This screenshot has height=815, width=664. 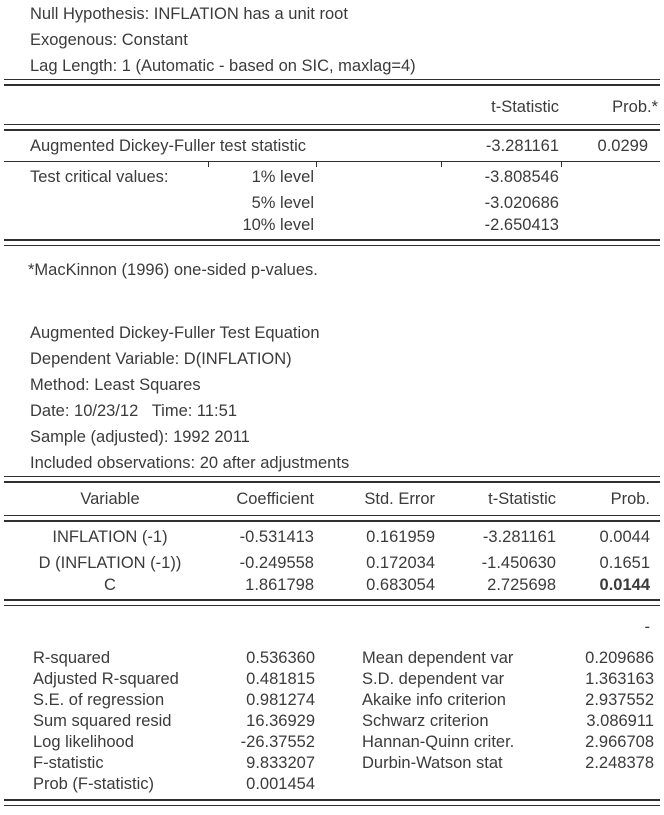 What do you see at coordinates (102, 721) in the screenshot?
I see `stat-label: Sum squared resid` at bounding box center [102, 721].